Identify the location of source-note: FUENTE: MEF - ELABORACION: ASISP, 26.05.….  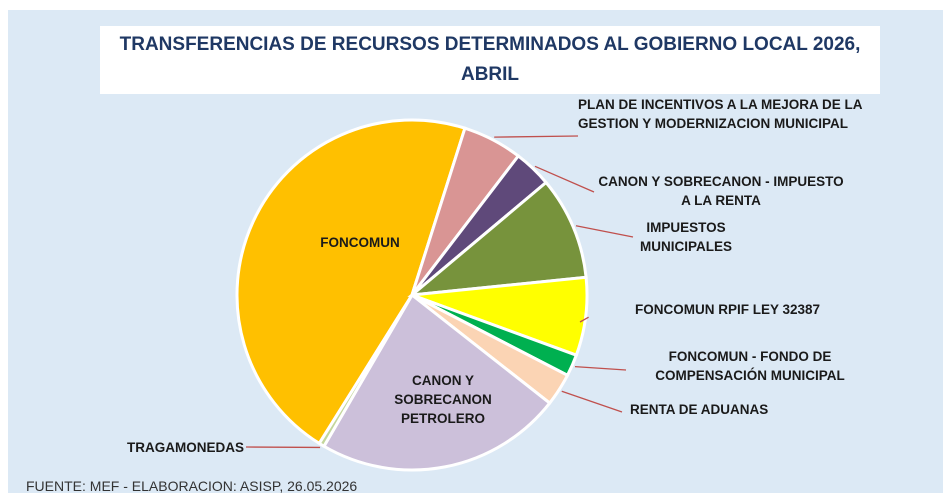
(192, 485).